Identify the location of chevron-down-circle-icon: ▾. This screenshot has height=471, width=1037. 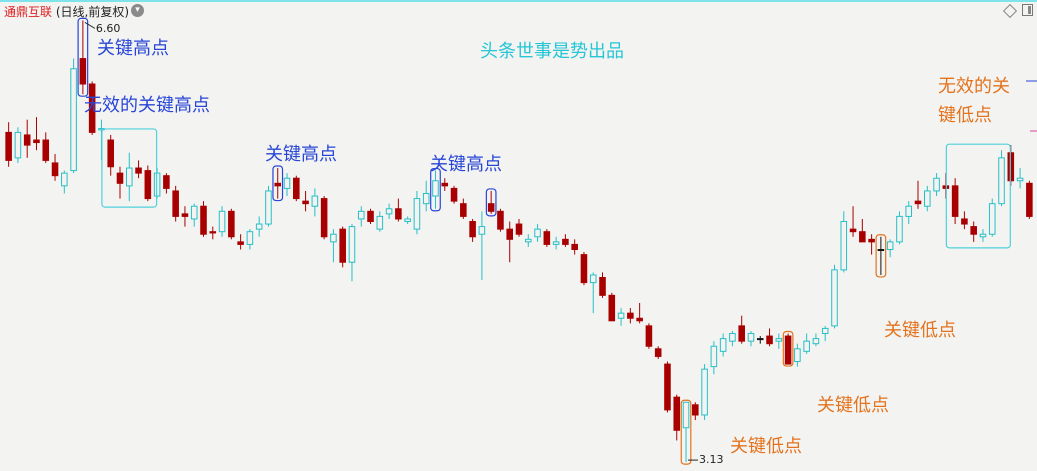
(137, 10).